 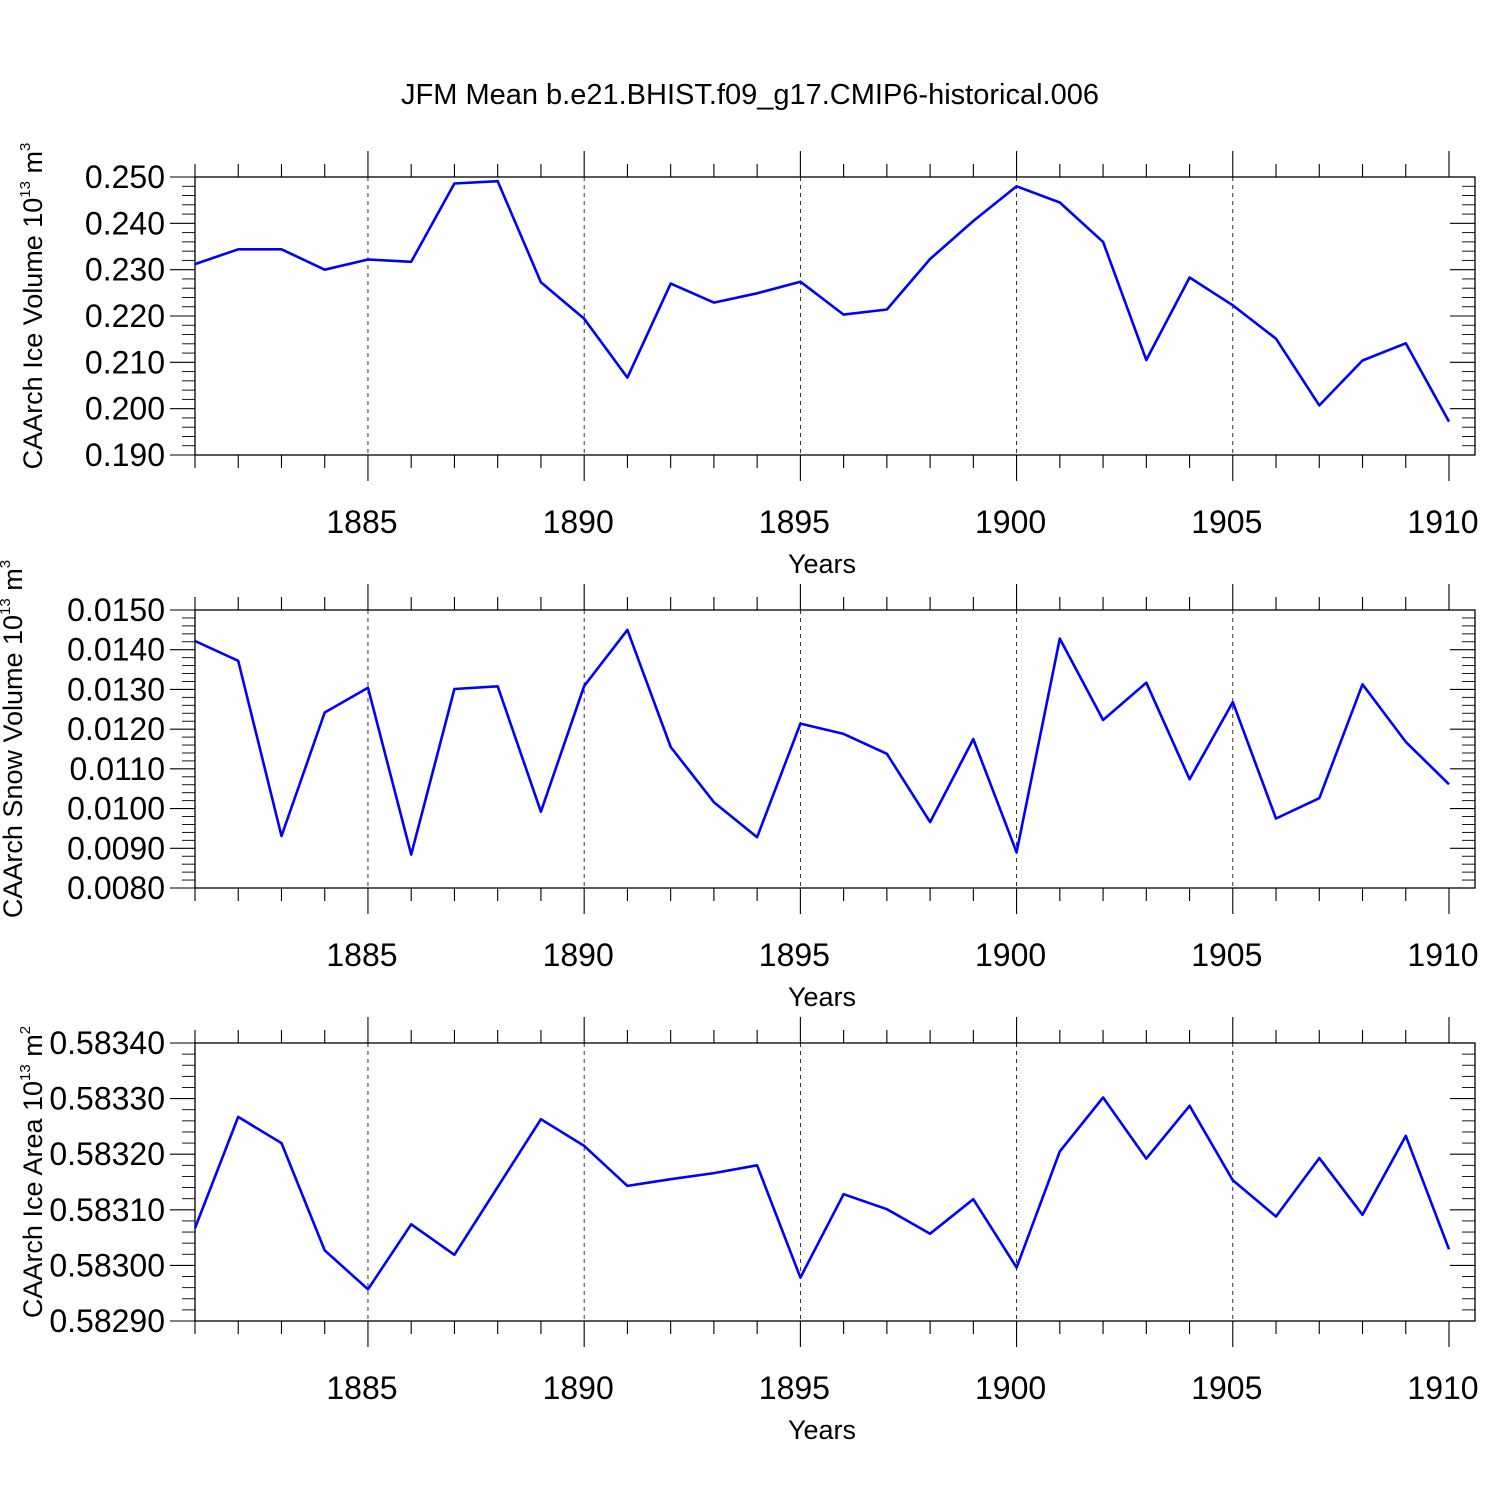 What do you see at coordinates (125, 177) in the screenshot?
I see `y-tick-label: 0.250` at bounding box center [125, 177].